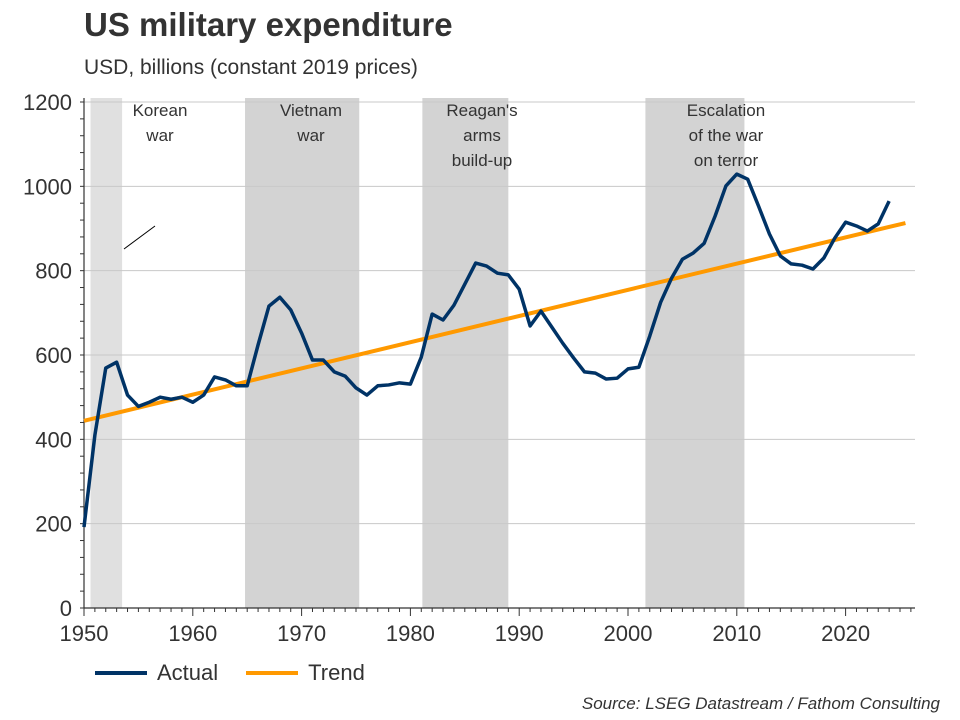 Image resolution: width=960 pixels, height=720 pixels. What do you see at coordinates (53, 355) in the screenshot?
I see `y-tick-label: 600` at bounding box center [53, 355].